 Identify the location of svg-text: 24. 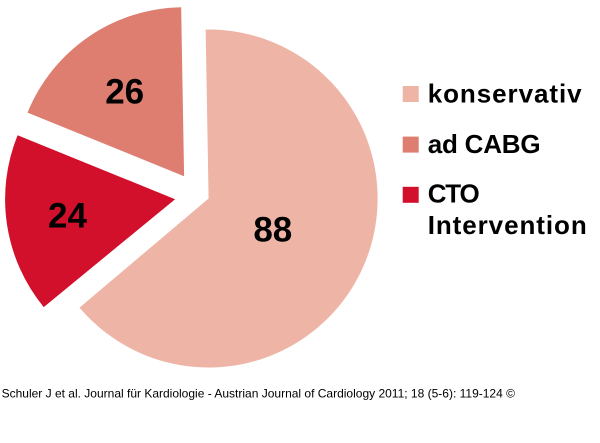
(67, 216).